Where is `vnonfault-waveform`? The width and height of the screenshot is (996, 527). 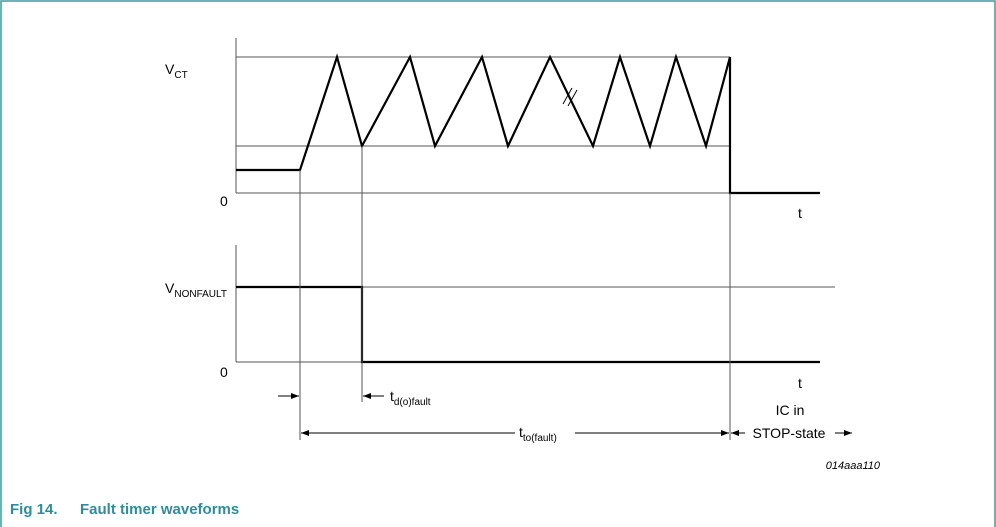
vnonfault-waveform is located at coordinates (528, 324).